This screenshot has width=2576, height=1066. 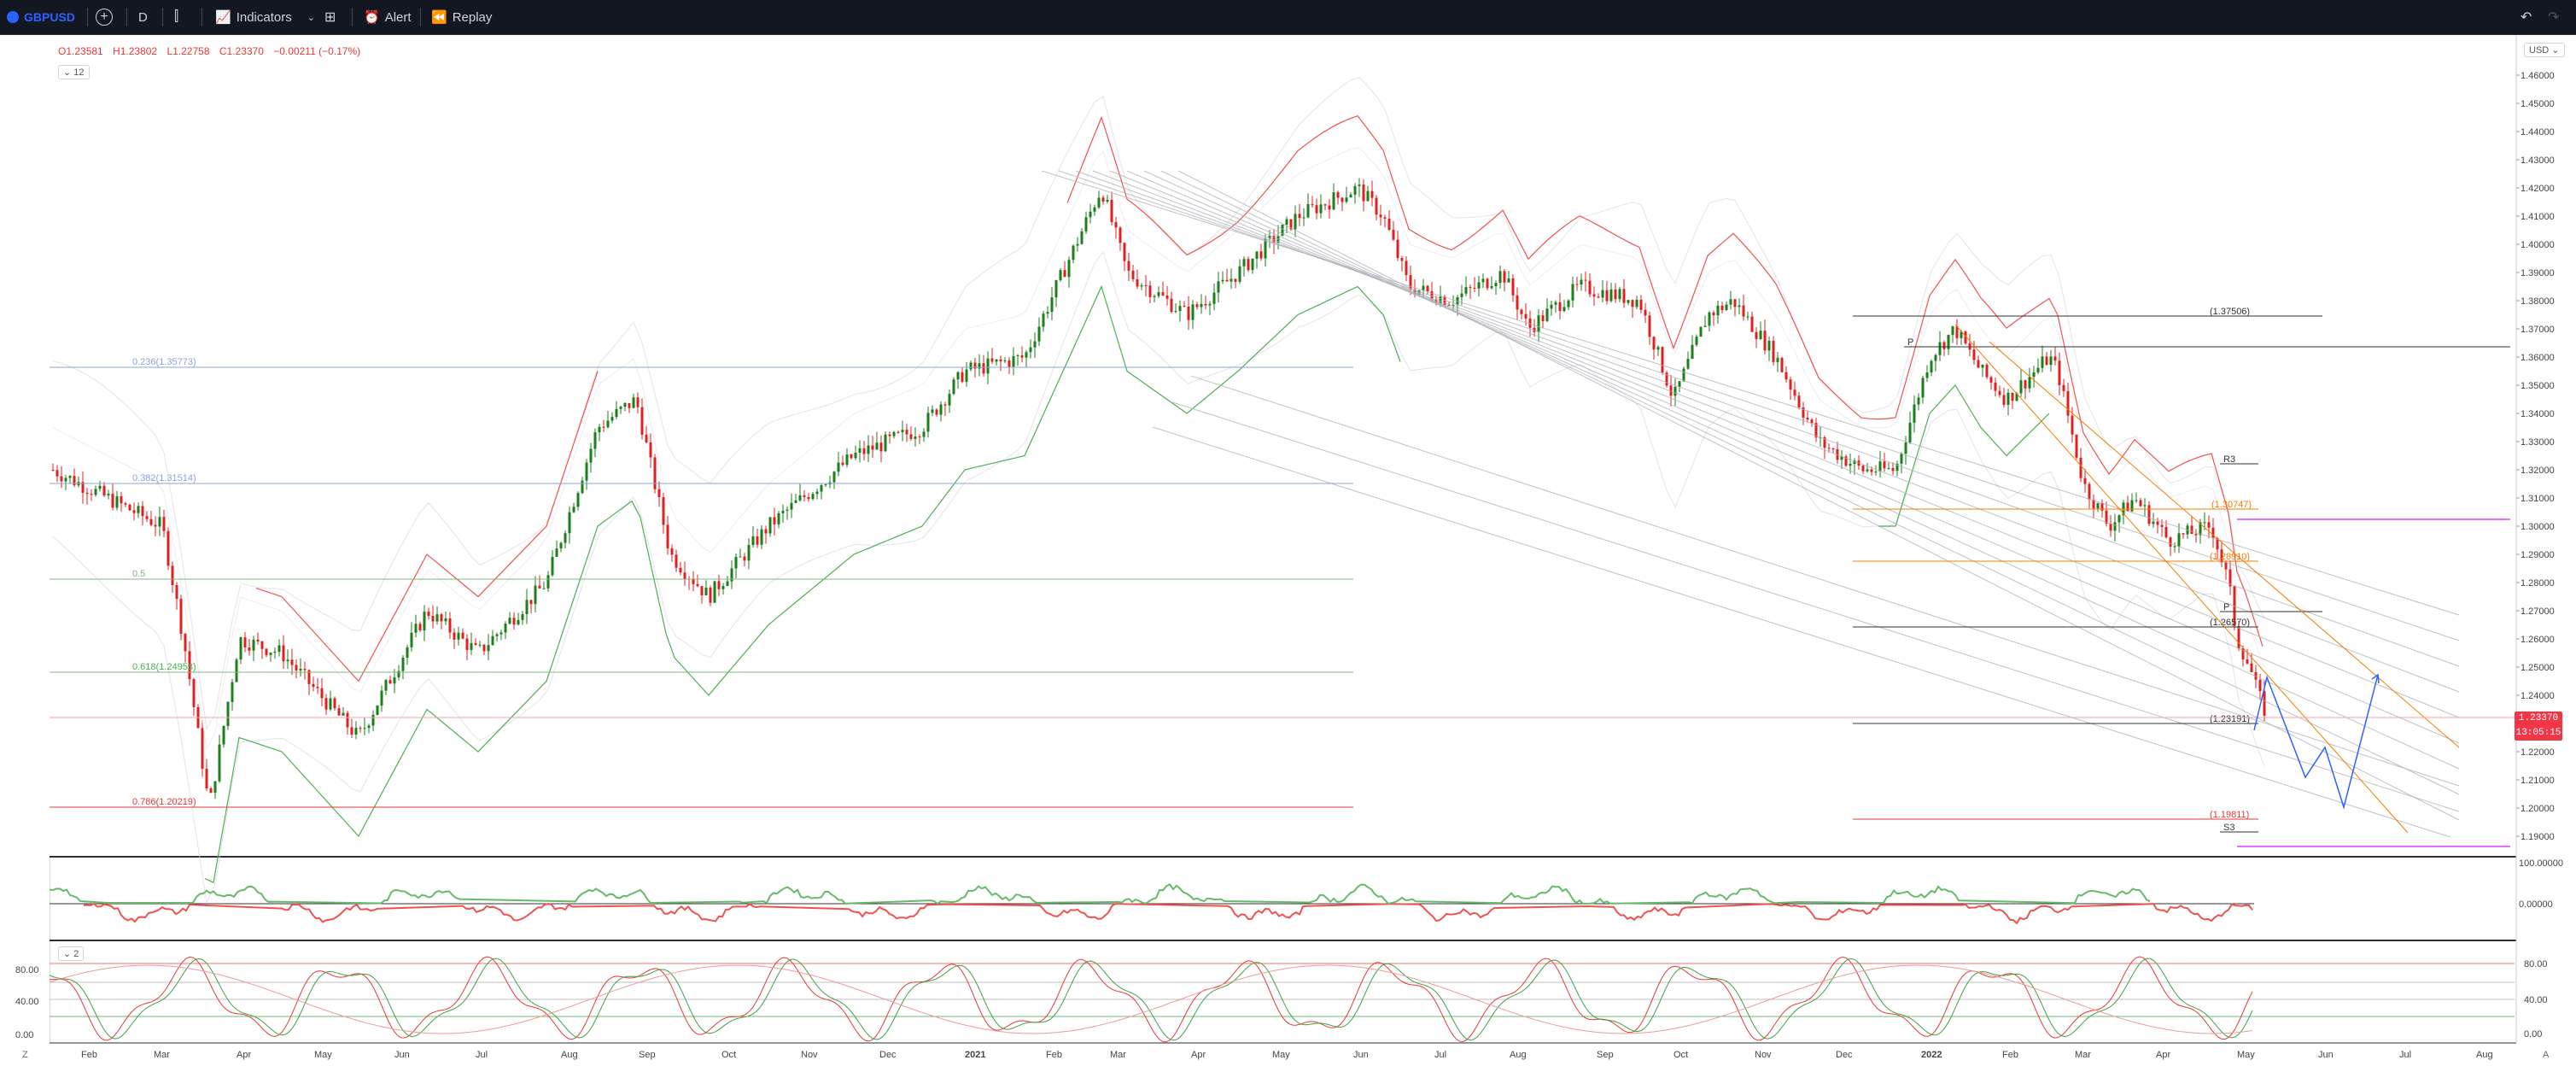 I want to click on pivot-level-label: (1.19811), so click(x=2229, y=815).